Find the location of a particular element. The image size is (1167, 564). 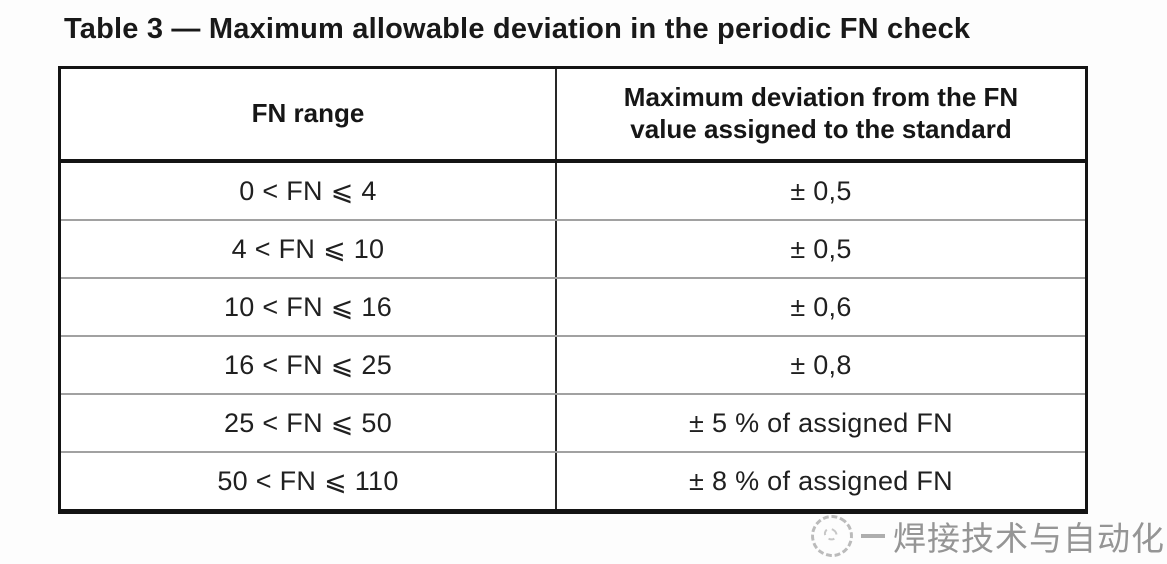

watermark-dashed-circle-icon is located at coordinates (832, 535).